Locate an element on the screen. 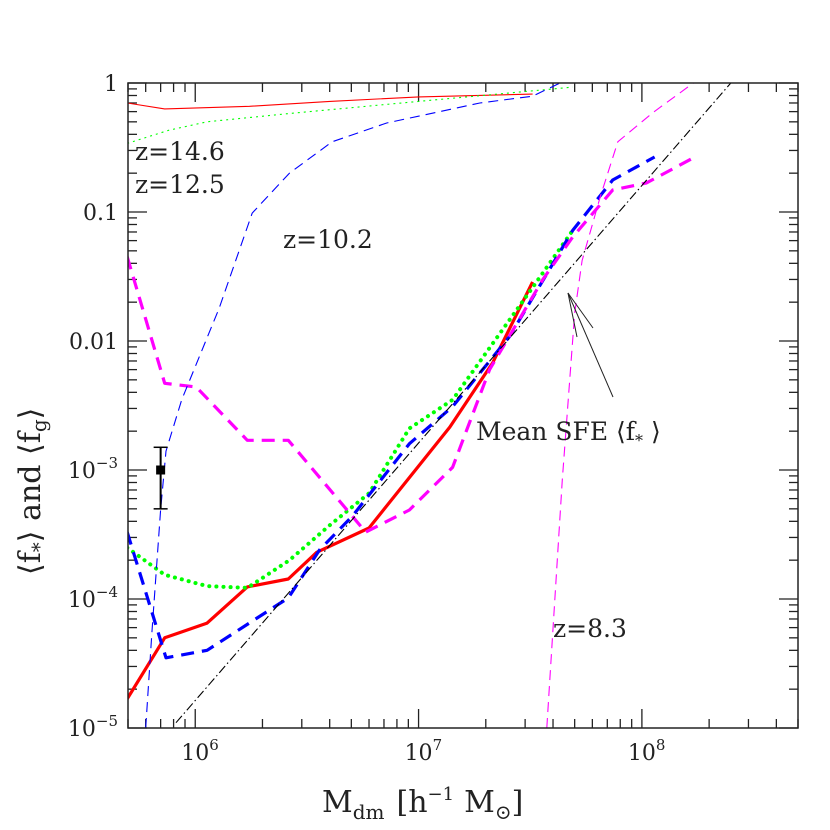 This screenshot has width=830, height=830. xlabel-bracket-close: ] is located at coordinates (518, 802).